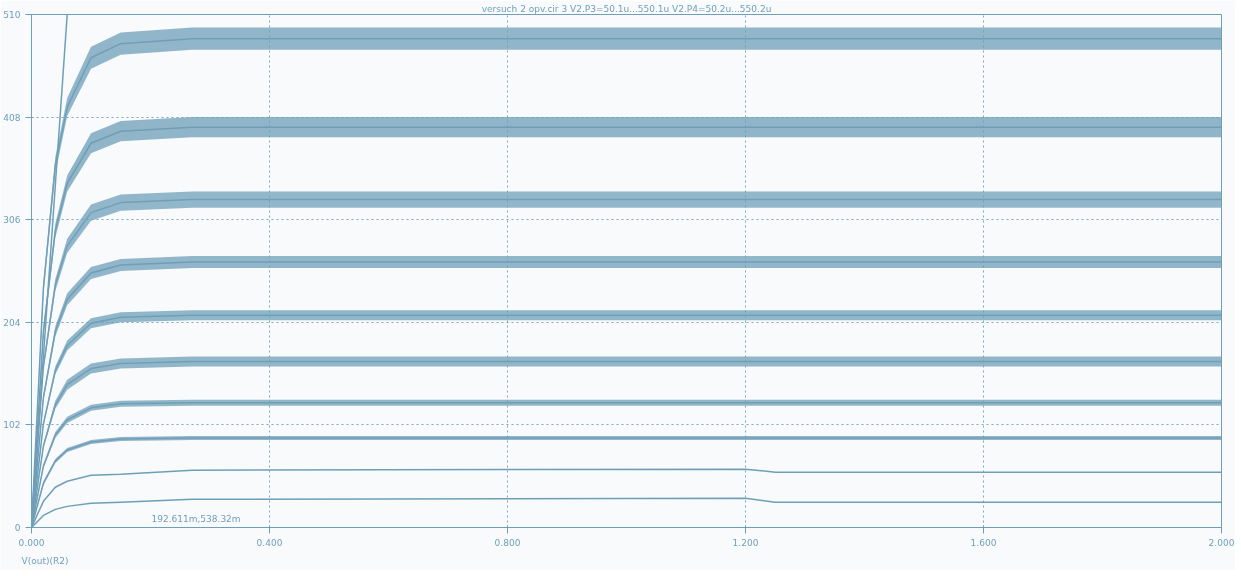  I want to click on y-axis-title: V(out)(R2), so click(45, 560).